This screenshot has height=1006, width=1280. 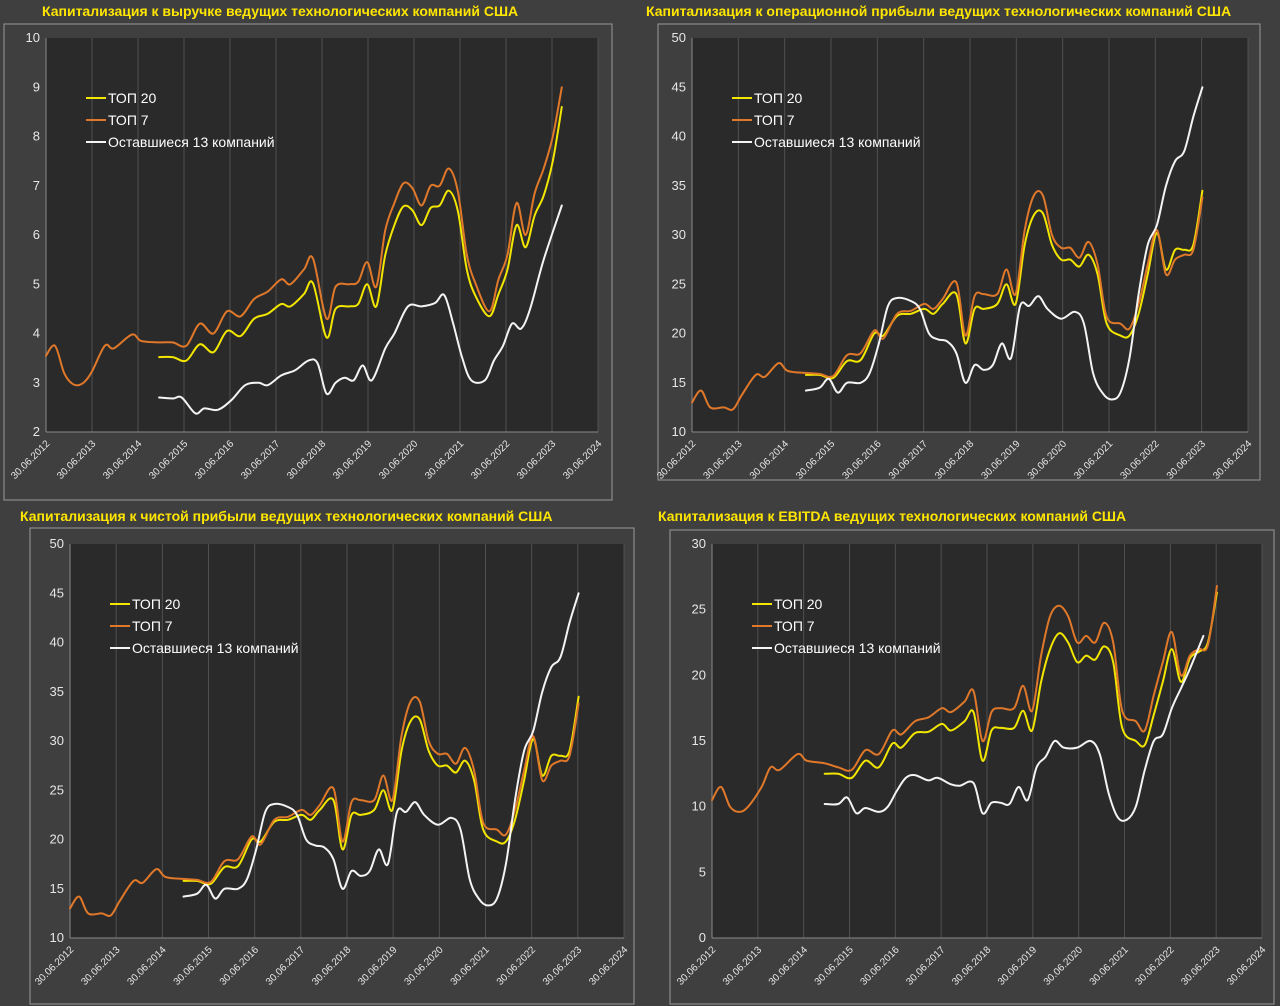 I want to click on y-tick-label: 6, so click(x=36, y=234).